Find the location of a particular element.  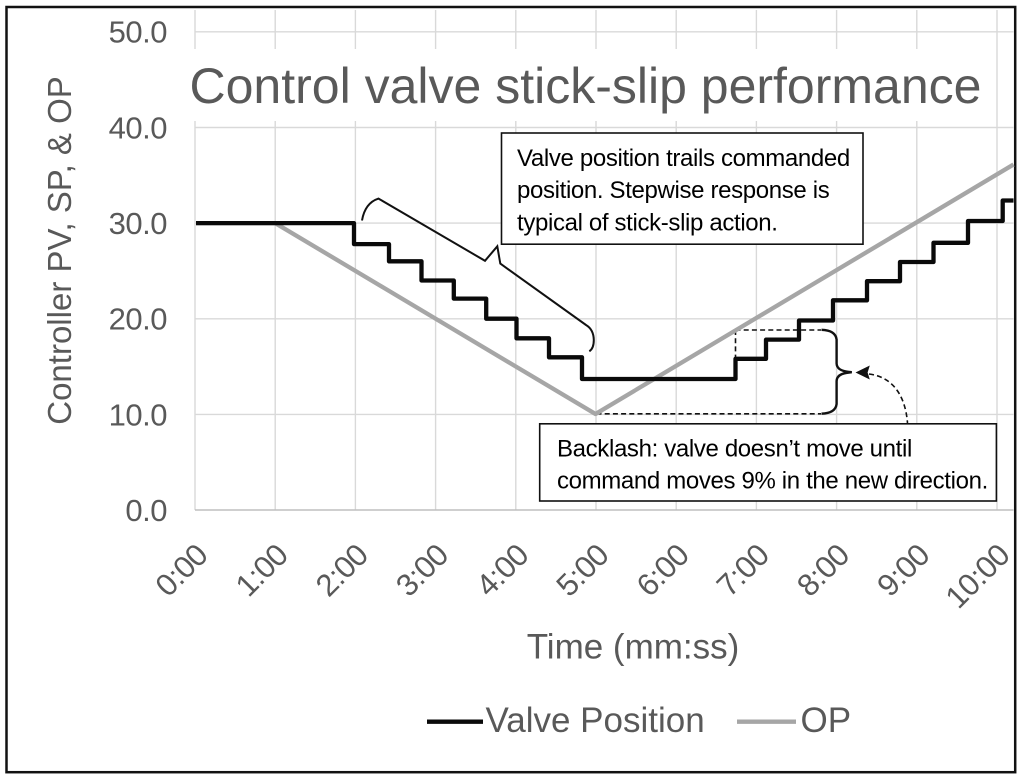

svg-text: OP is located at coordinates (826, 720).